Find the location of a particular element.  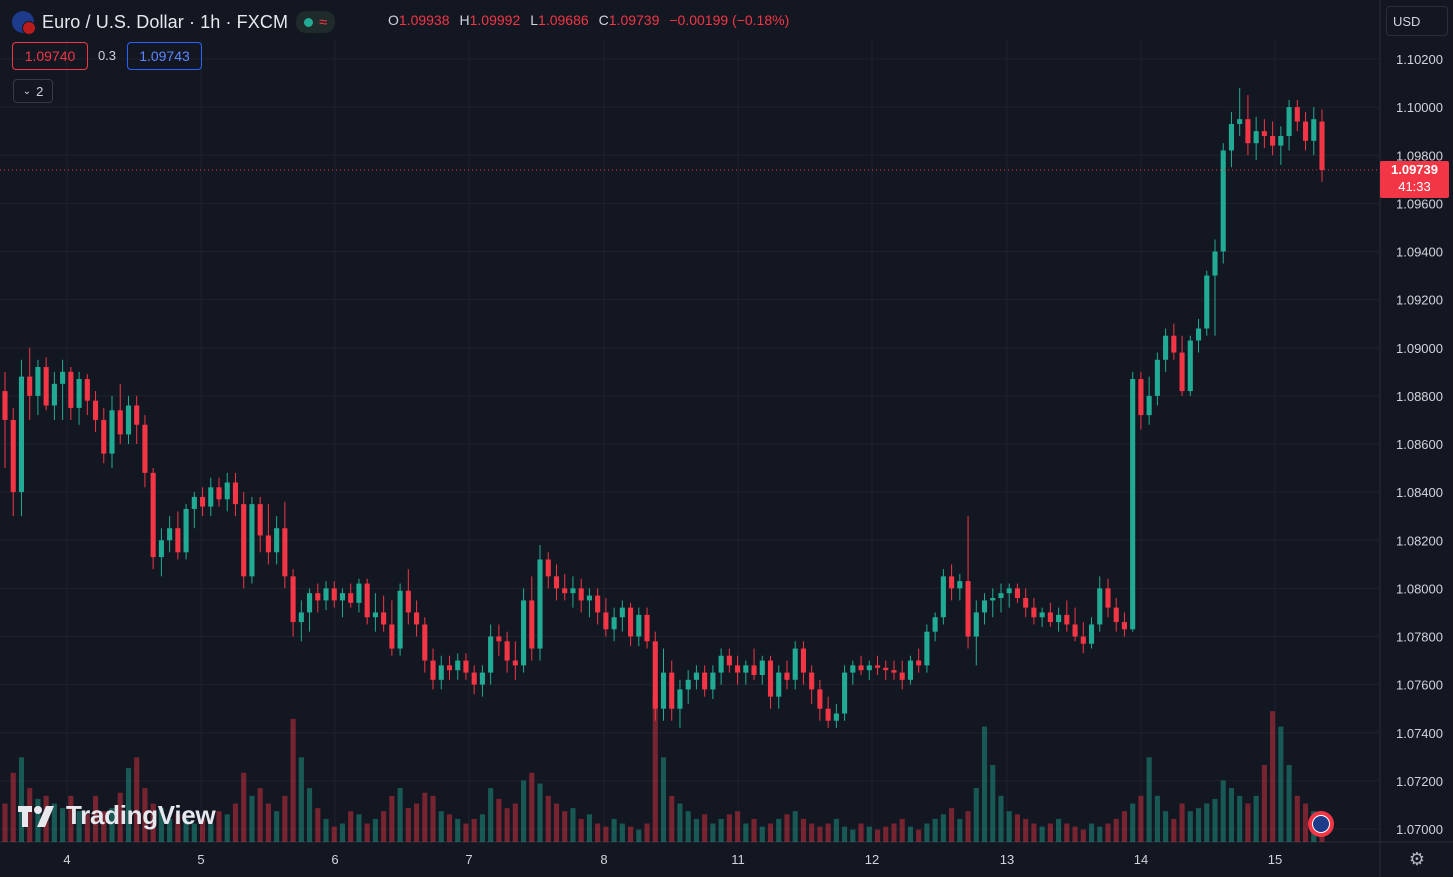

symbol-header: Euro / U.S. Dollar · 1h · FXCM ≈ is located at coordinates (174, 22).